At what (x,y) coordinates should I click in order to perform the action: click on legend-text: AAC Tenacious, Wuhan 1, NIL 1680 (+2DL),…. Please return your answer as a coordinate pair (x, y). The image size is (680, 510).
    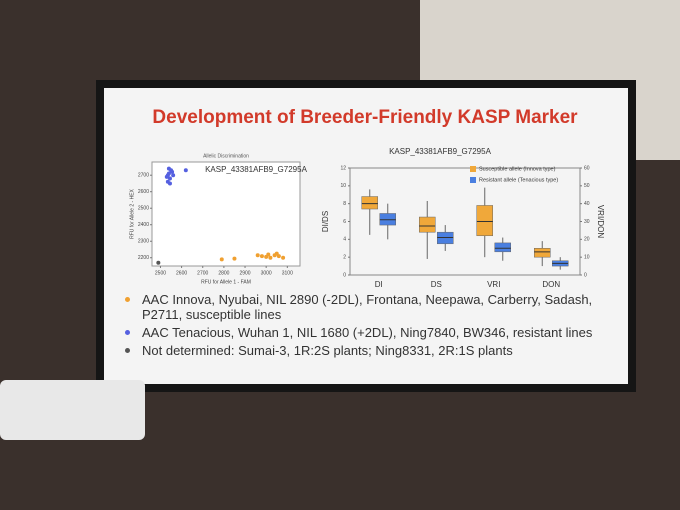
    Looking at the image, I should click on (367, 332).